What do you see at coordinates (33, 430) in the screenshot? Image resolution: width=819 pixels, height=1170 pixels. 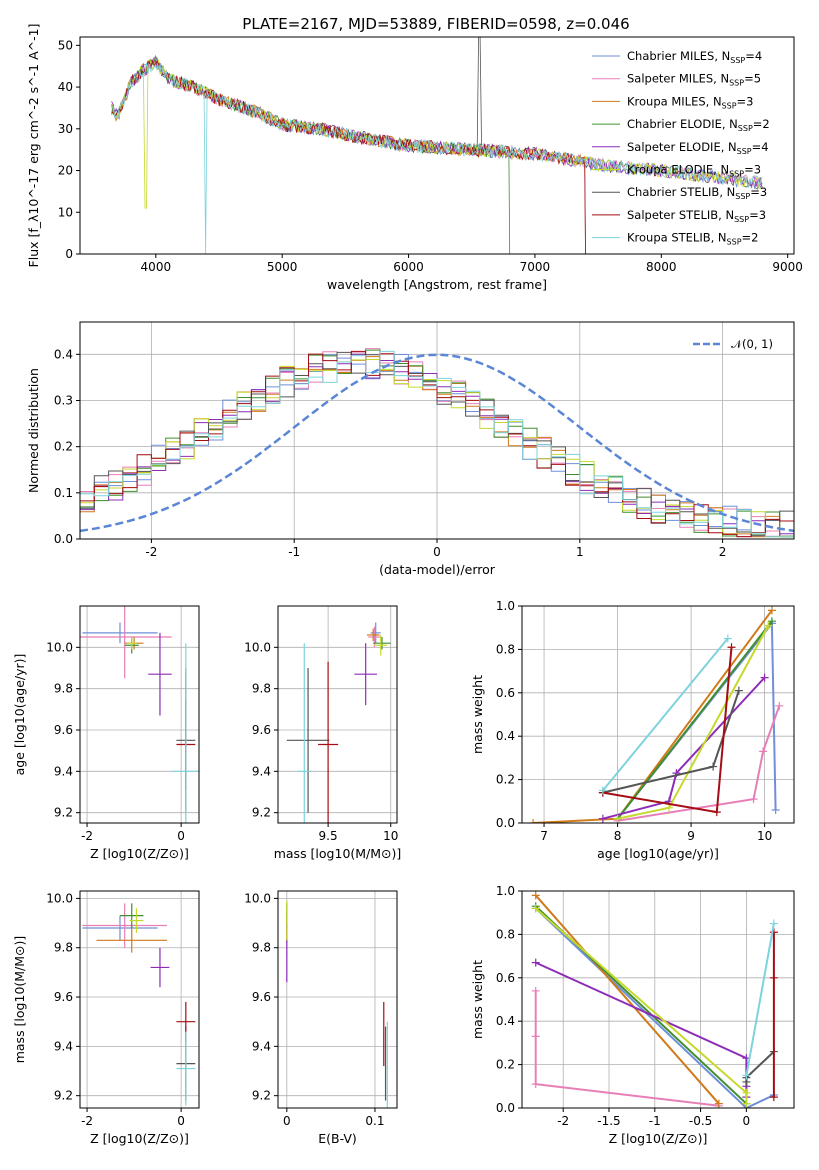 I see `y-axis-label: Normed distribution` at bounding box center [33, 430].